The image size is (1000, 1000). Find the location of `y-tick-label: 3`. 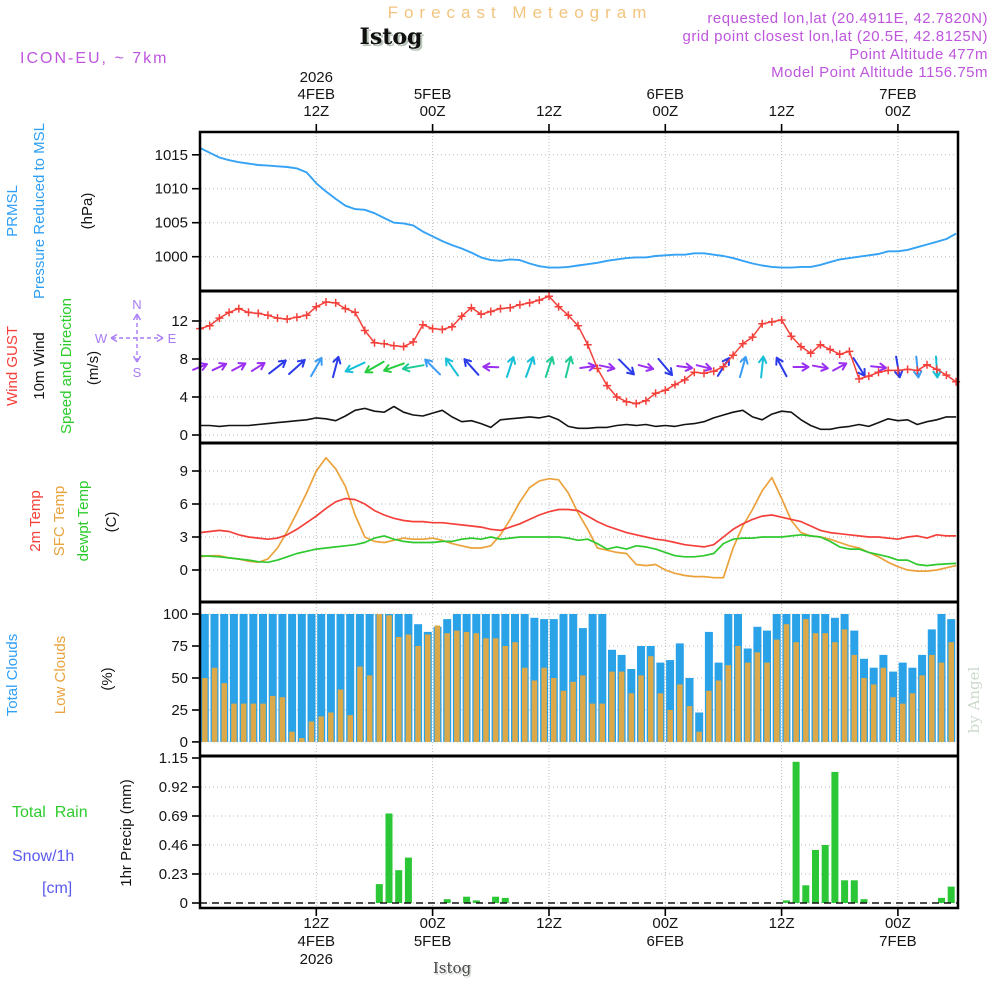

y-tick-label: 3 is located at coordinates (184, 537).